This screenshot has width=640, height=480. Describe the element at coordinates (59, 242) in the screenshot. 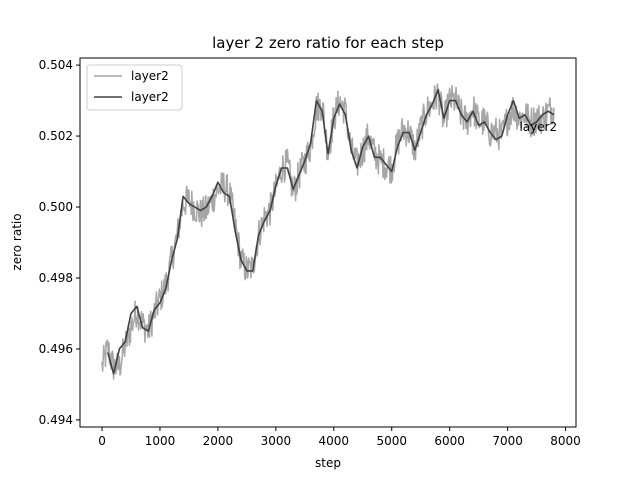

I see `y-axis: 0.494 0.496 0.498 0.500 0.502 0.504` at that location.